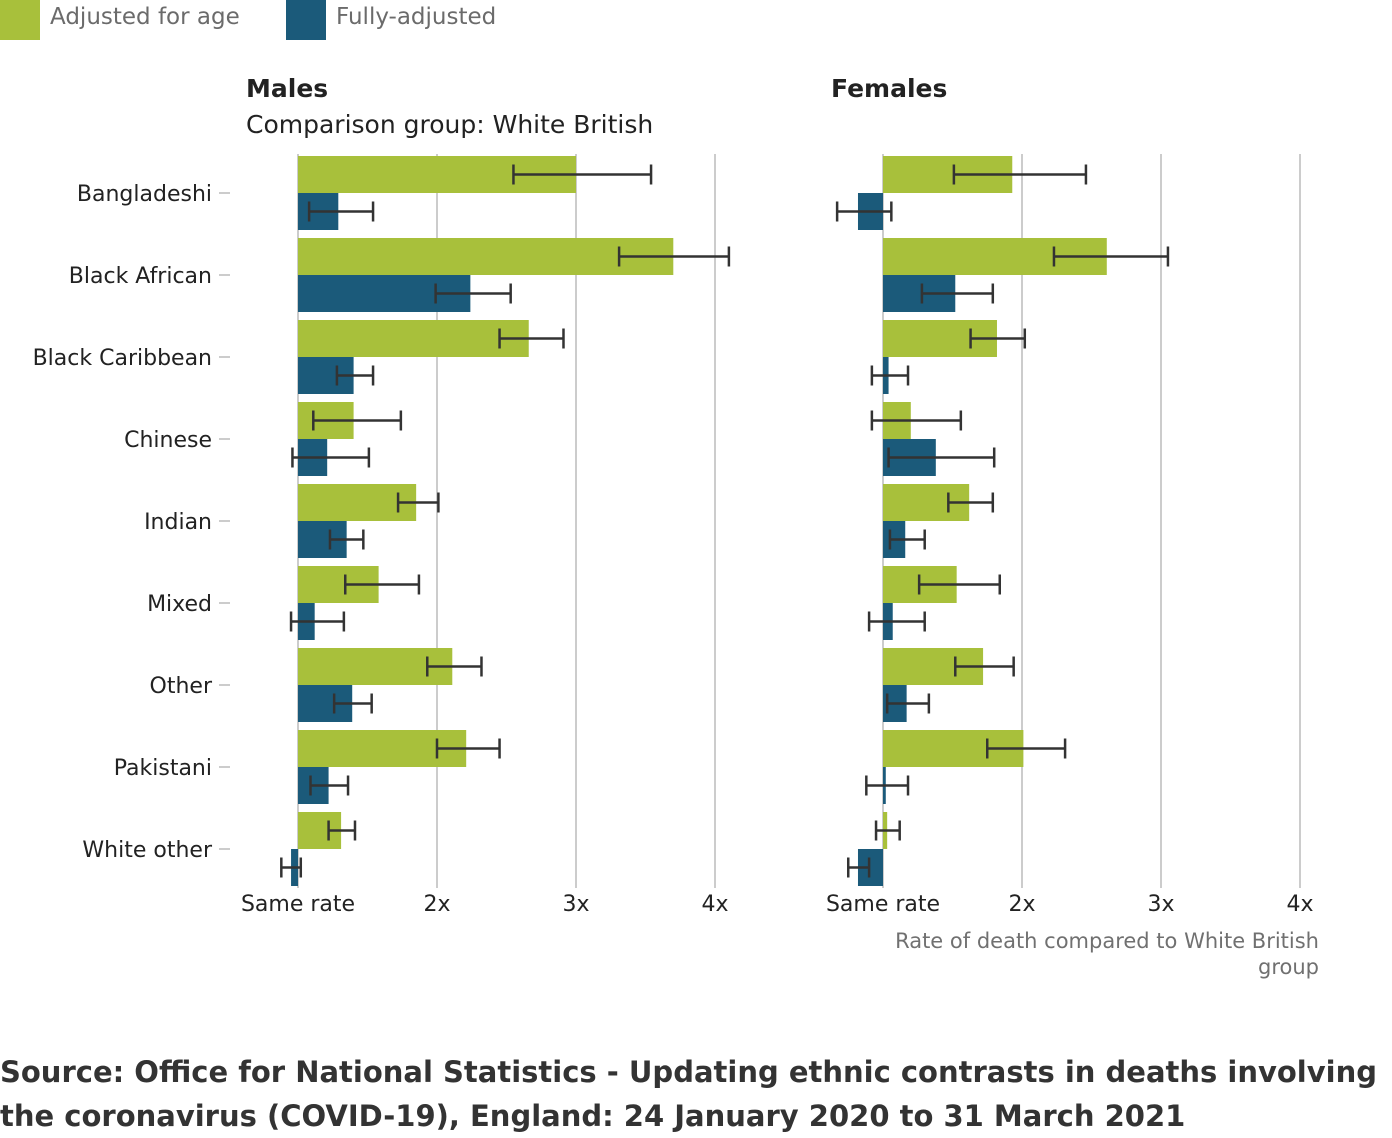  Describe the element at coordinates (357, 502) in the screenshot. I see `males-bar-indian-adjusted-for-age` at that location.